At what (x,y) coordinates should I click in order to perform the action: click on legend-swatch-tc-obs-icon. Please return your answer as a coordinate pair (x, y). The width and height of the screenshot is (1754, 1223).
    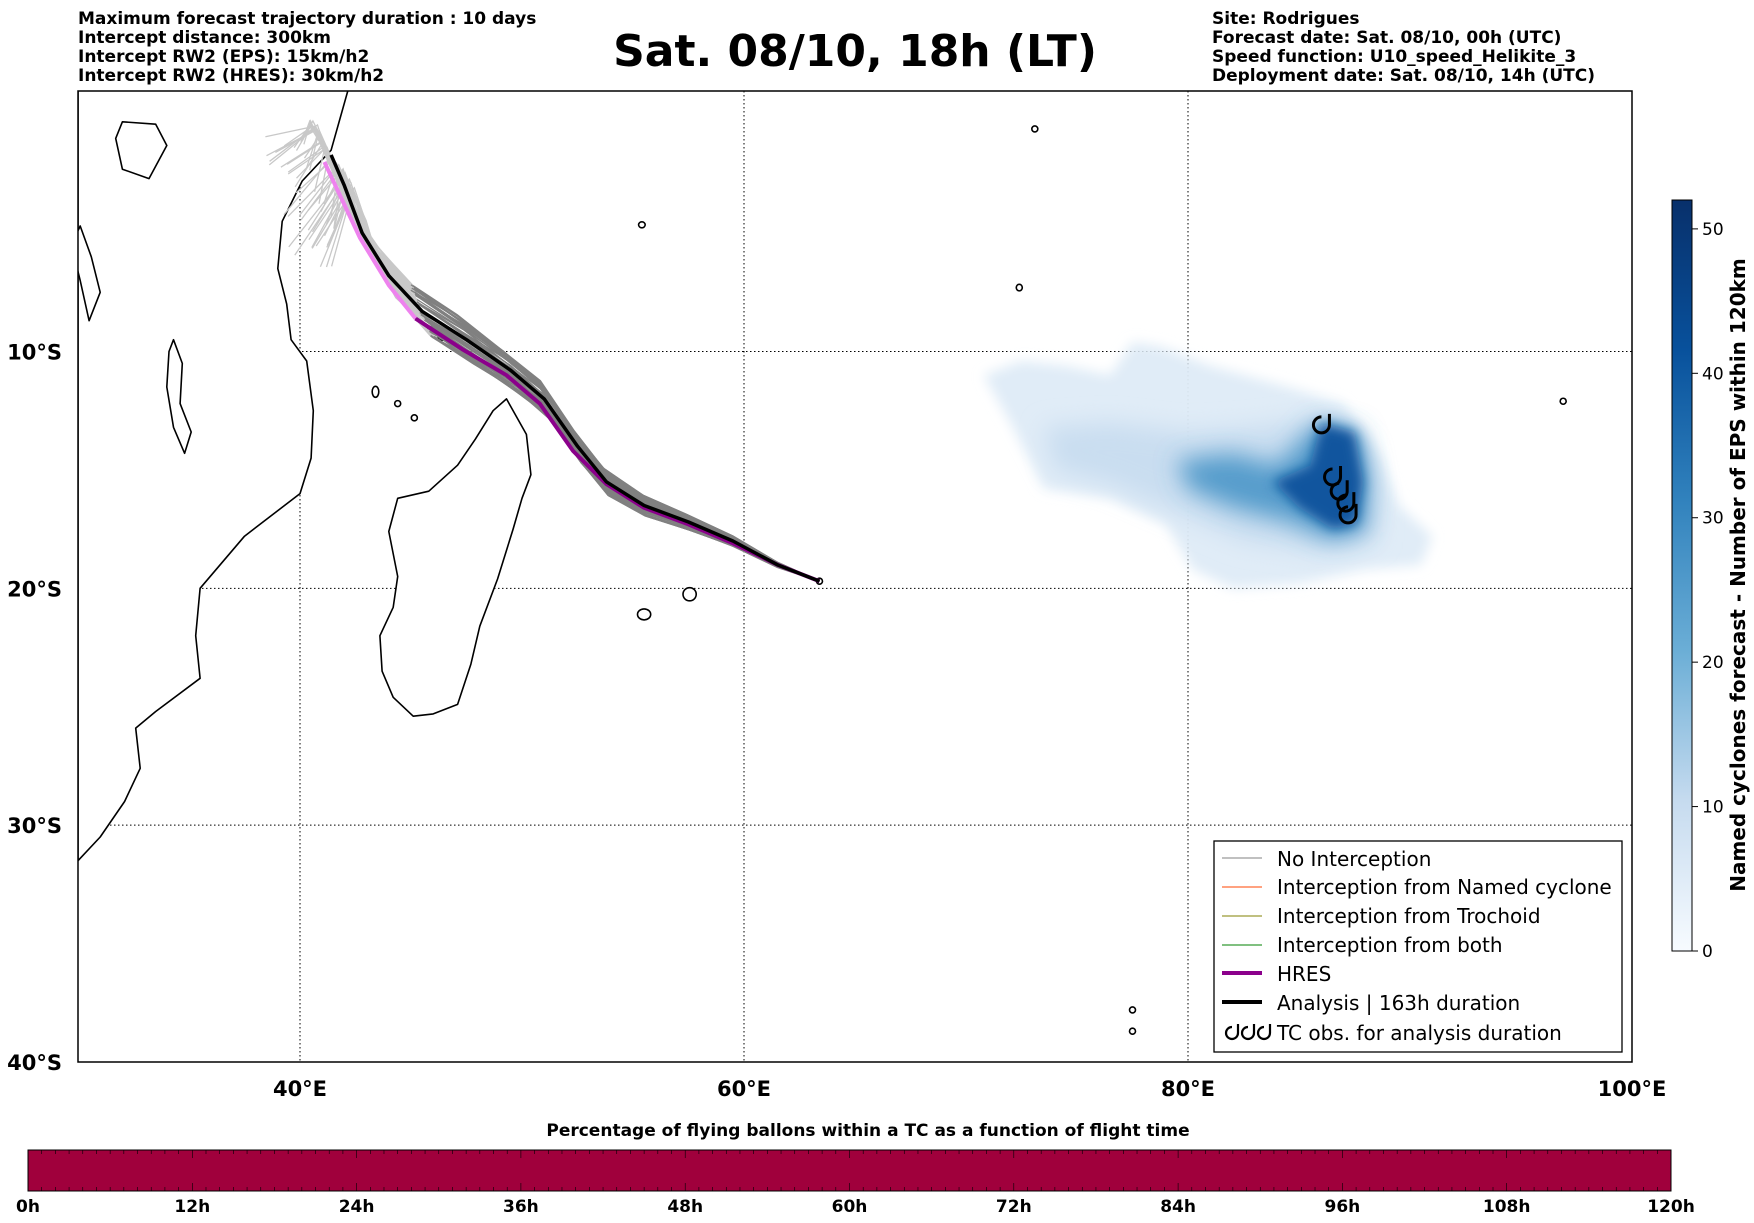
    Looking at the image, I should click on (1248, 1032).